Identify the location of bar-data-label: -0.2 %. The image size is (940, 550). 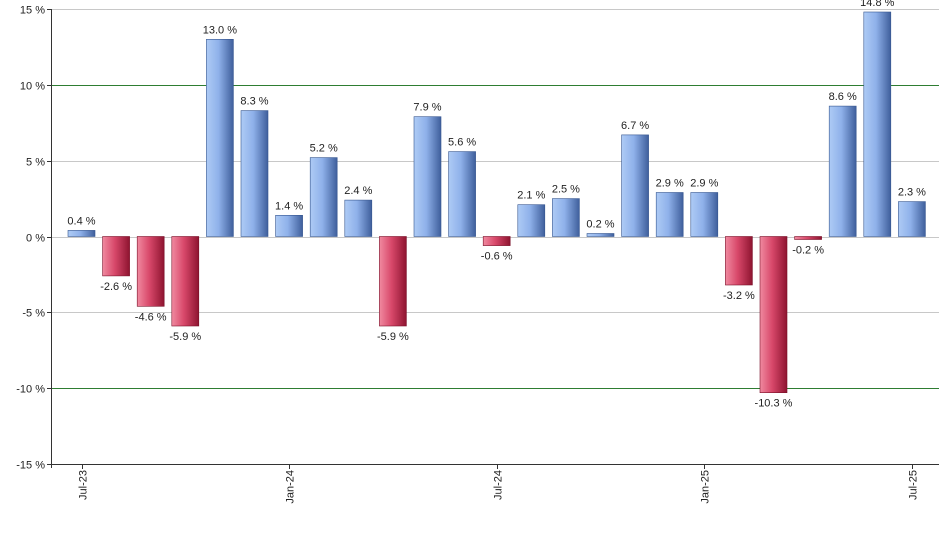
(808, 251).